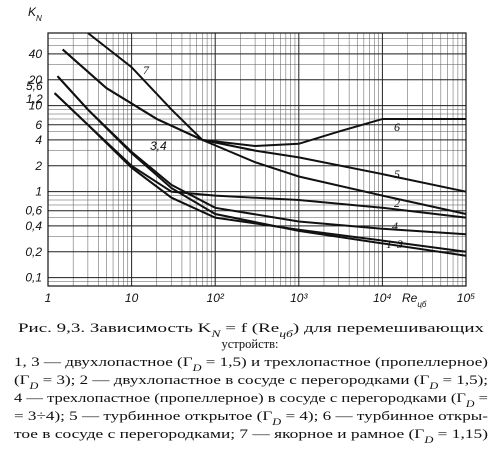 The image size is (501, 453). Describe the element at coordinates (38, 125) in the screenshot. I see `y-tick-label: 6` at that location.